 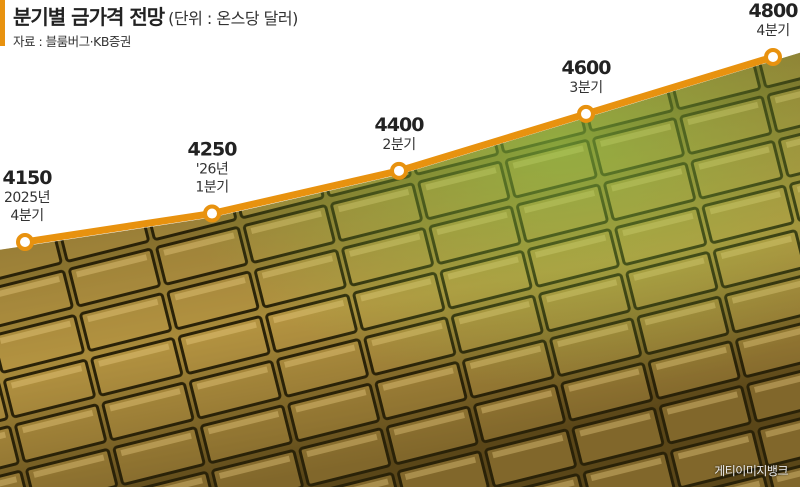 What do you see at coordinates (774, 11) in the screenshot?
I see `data-label: 4800` at bounding box center [774, 11].